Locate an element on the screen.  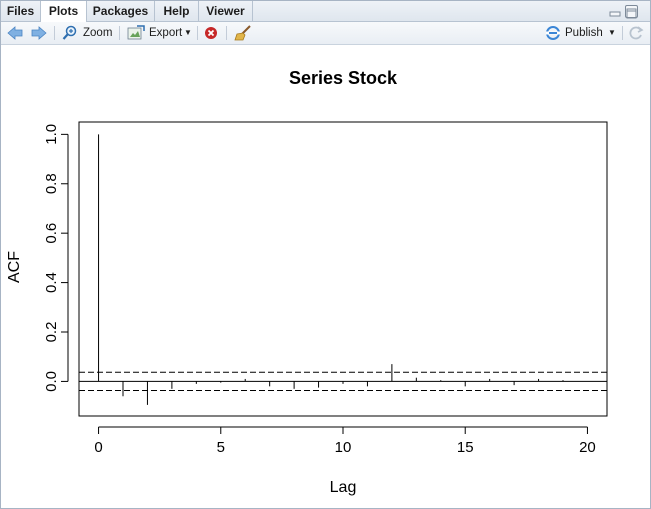
export-icon is located at coordinates (136, 32).